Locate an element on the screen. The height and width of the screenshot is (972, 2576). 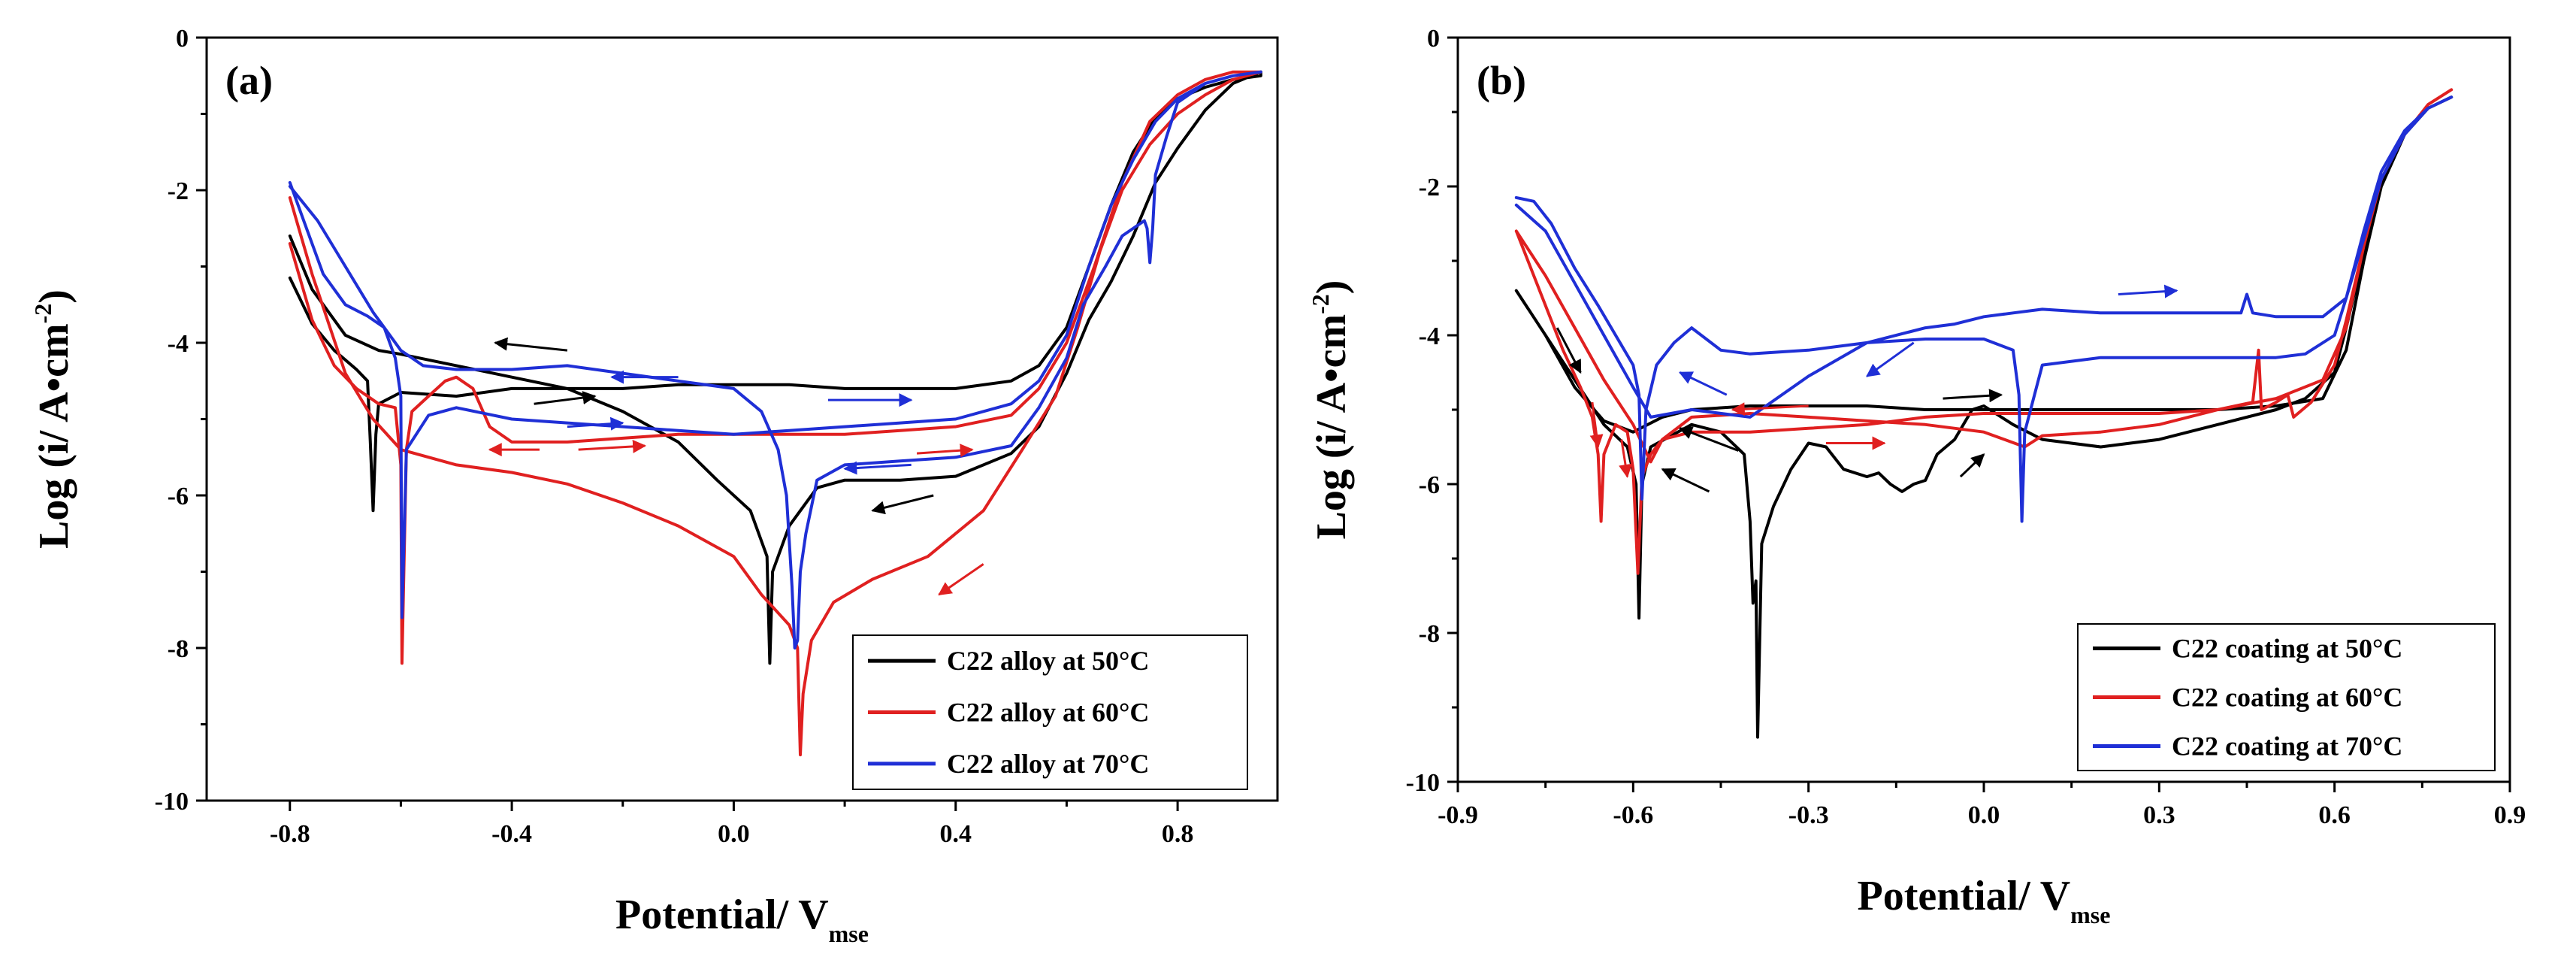
x-tick-label: -0.8 is located at coordinates (290, 834).